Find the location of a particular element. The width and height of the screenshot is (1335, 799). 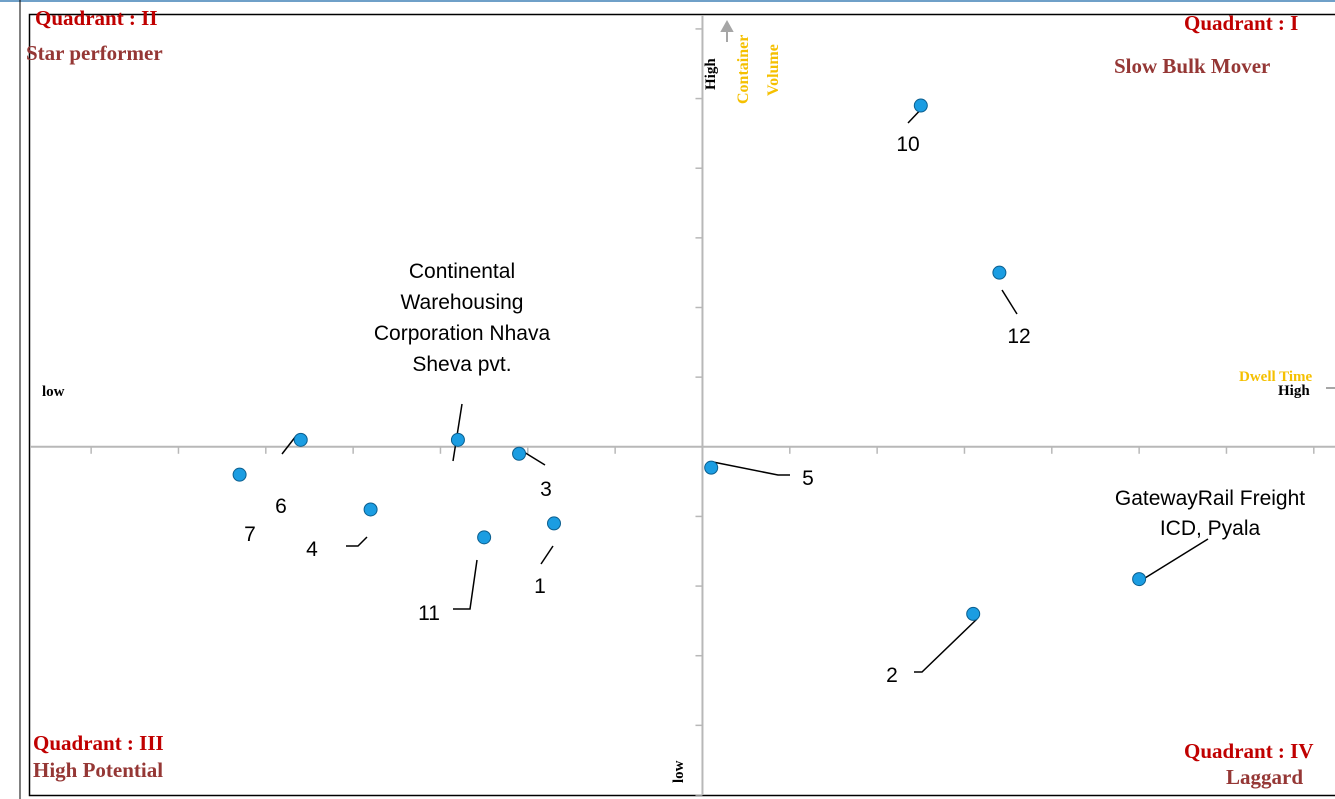

data-point-label-line: Warehousing is located at coordinates (462, 302).